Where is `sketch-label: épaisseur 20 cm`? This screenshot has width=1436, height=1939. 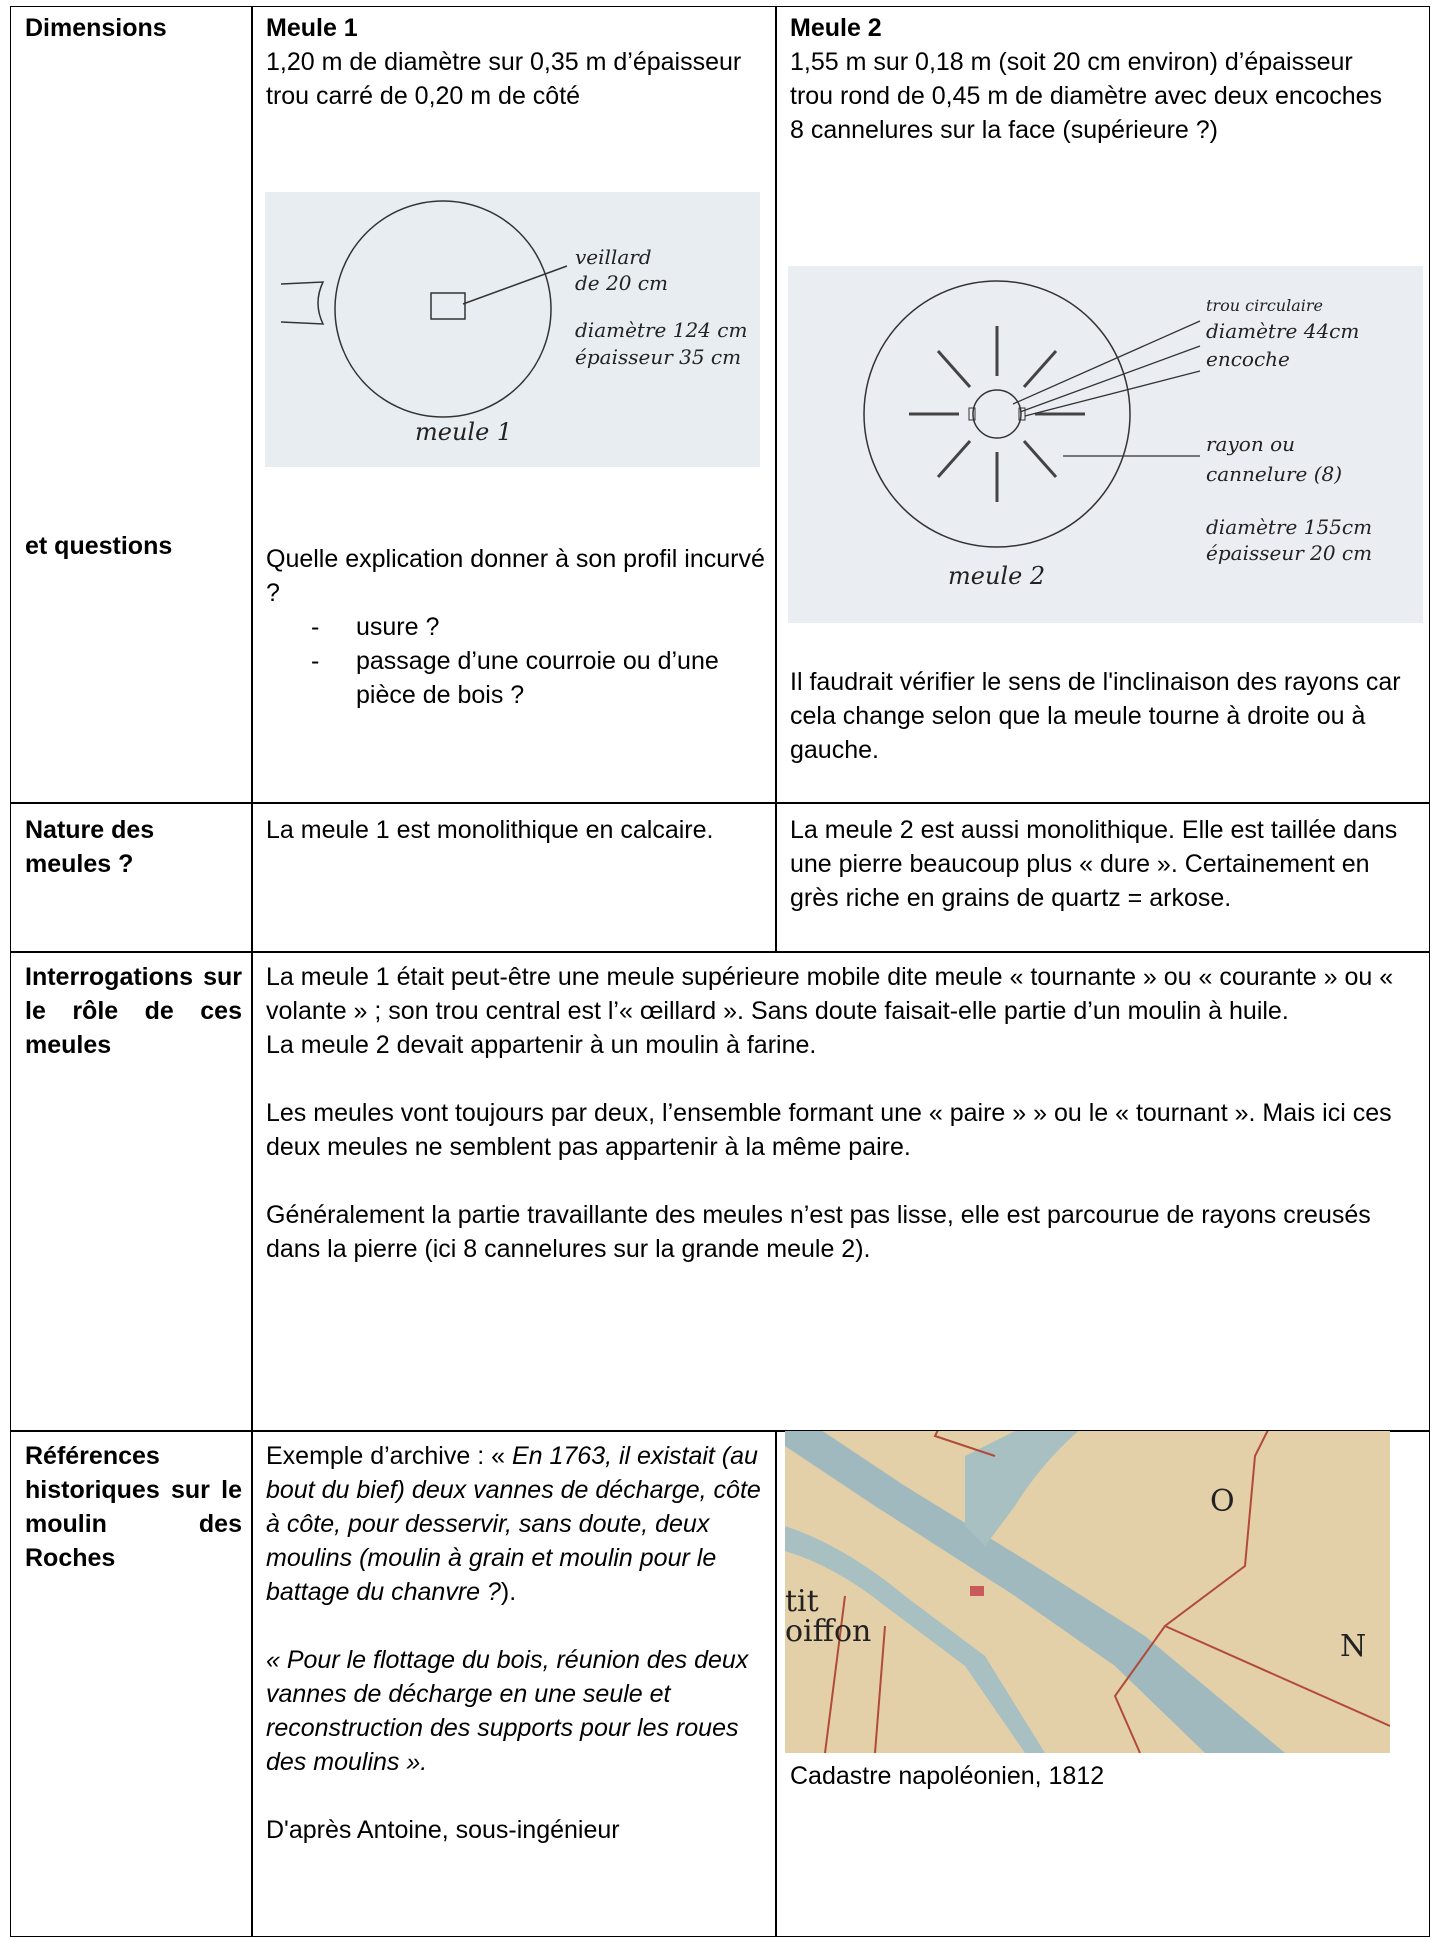 sketch-label: épaisseur 20 cm is located at coordinates (1289, 553).